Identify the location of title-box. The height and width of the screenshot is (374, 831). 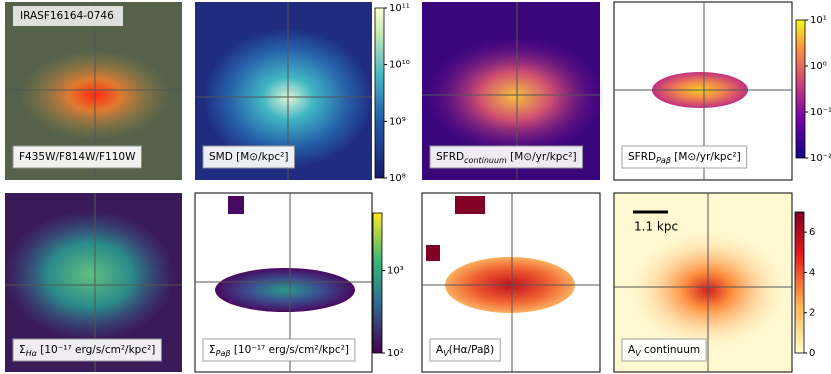
(68, 16).